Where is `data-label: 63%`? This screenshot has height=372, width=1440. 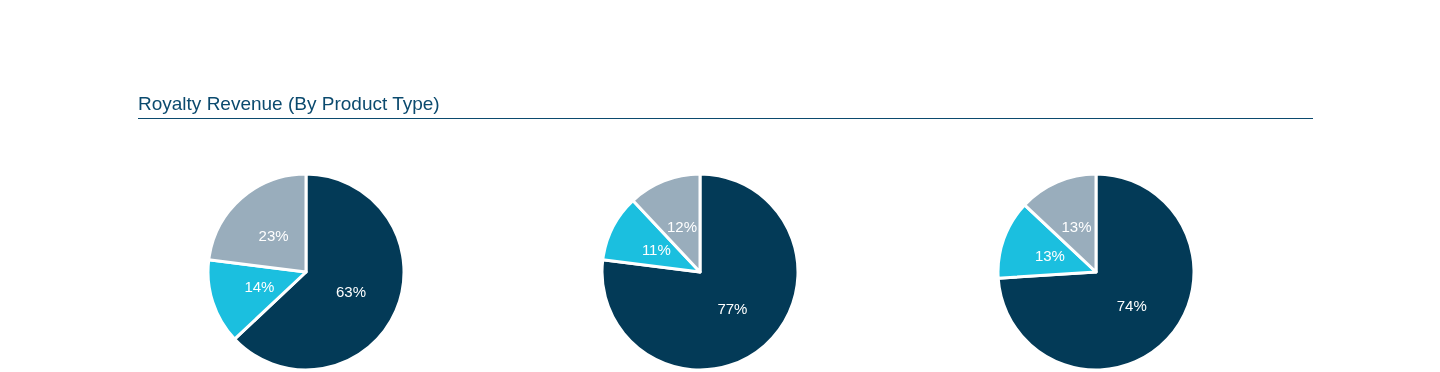 data-label: 63% is located at coordinates (350, 291).